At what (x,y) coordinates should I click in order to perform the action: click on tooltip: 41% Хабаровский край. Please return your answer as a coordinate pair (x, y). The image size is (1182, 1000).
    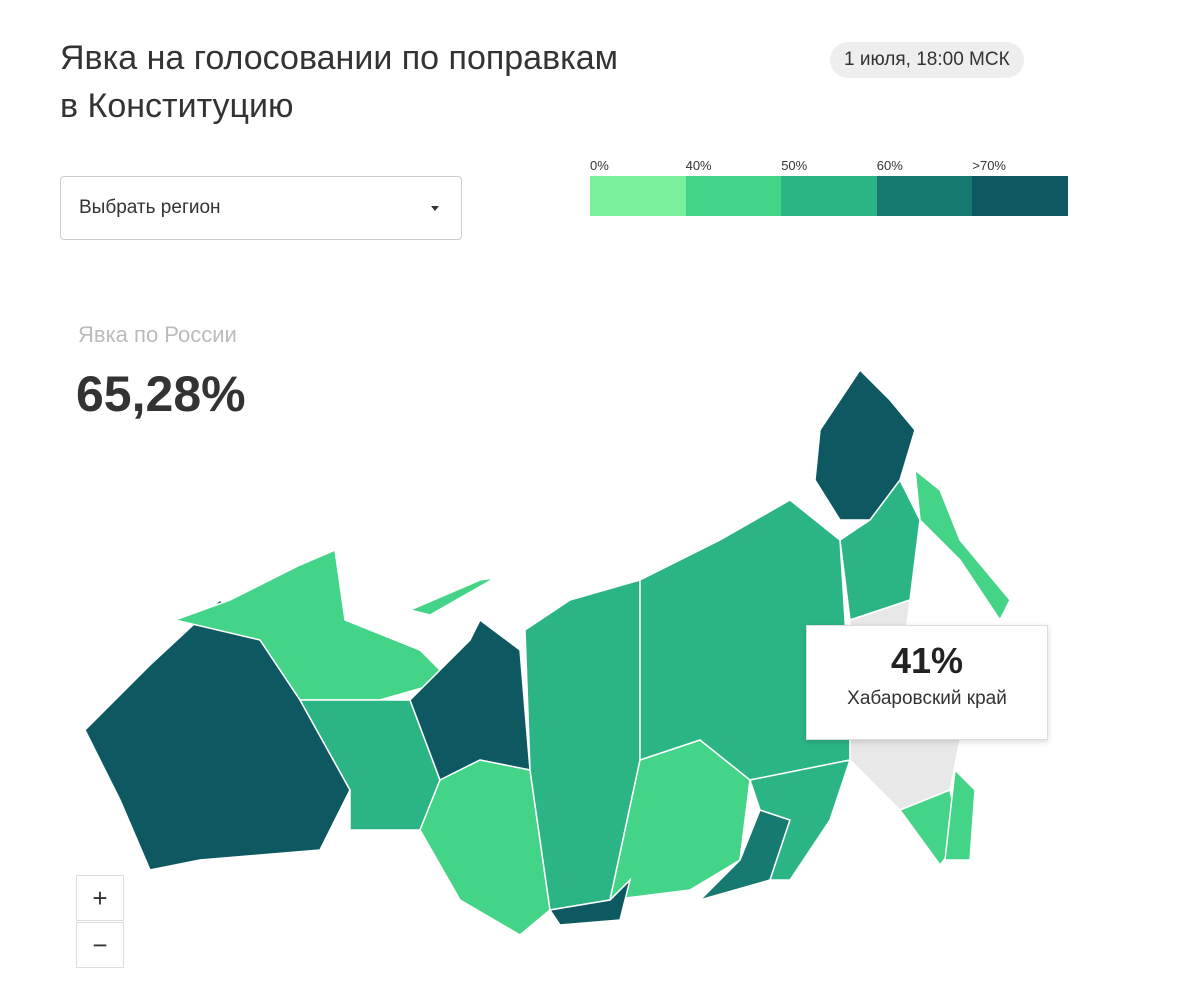
    Looking at the image, I should click on (927, 682).